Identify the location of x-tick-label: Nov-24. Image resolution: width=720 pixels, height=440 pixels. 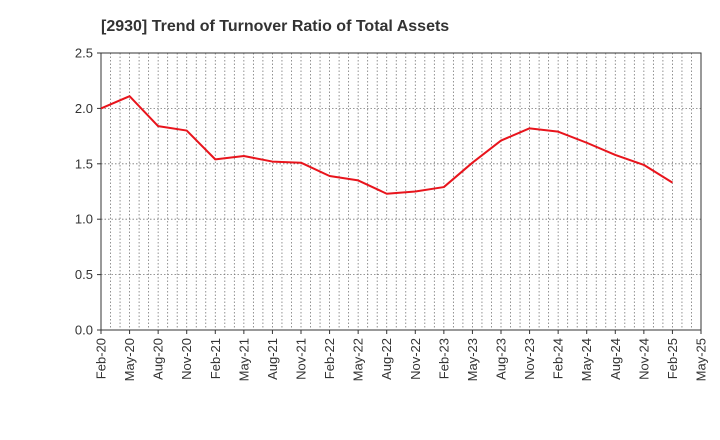
(643, 359).